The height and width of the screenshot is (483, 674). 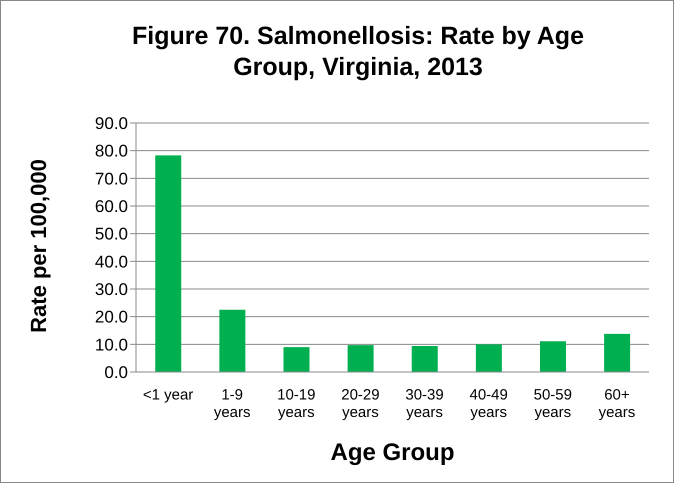 I want to click on y-tick-label: 60.0, so click(x=111, y=206).